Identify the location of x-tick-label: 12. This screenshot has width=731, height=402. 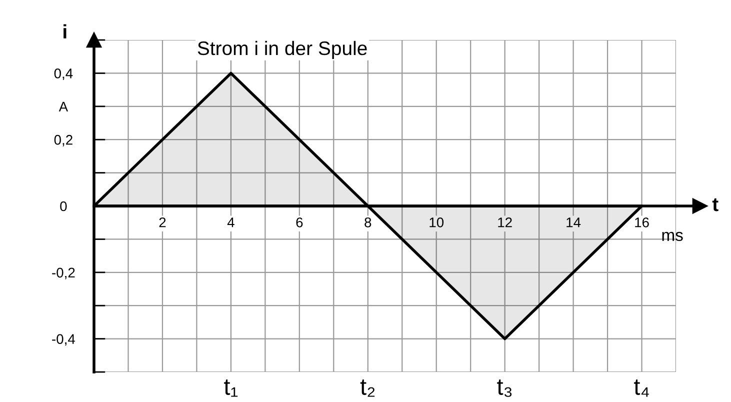
(505, 222).